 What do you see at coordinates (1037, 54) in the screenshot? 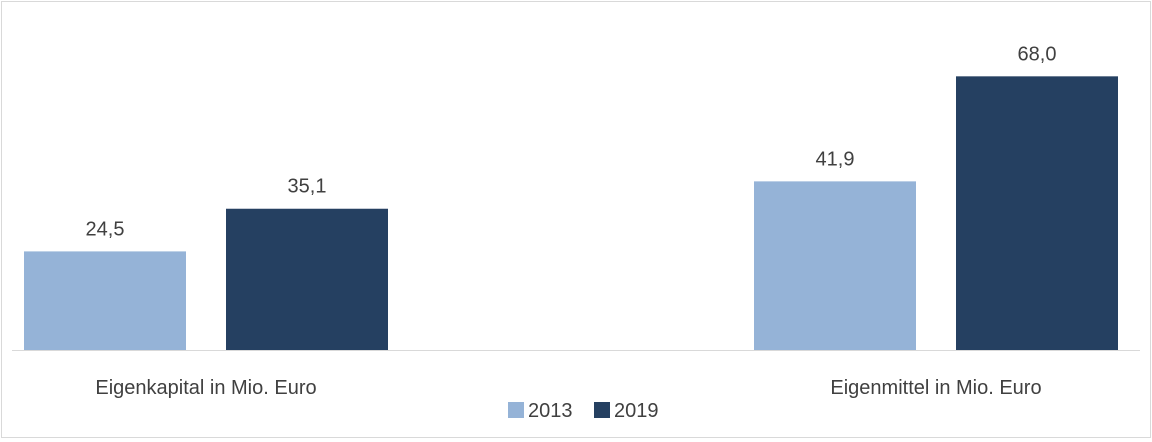
I see `data-label-2019-eigenmittel: 68,0` at bounding box center [1037, 54].